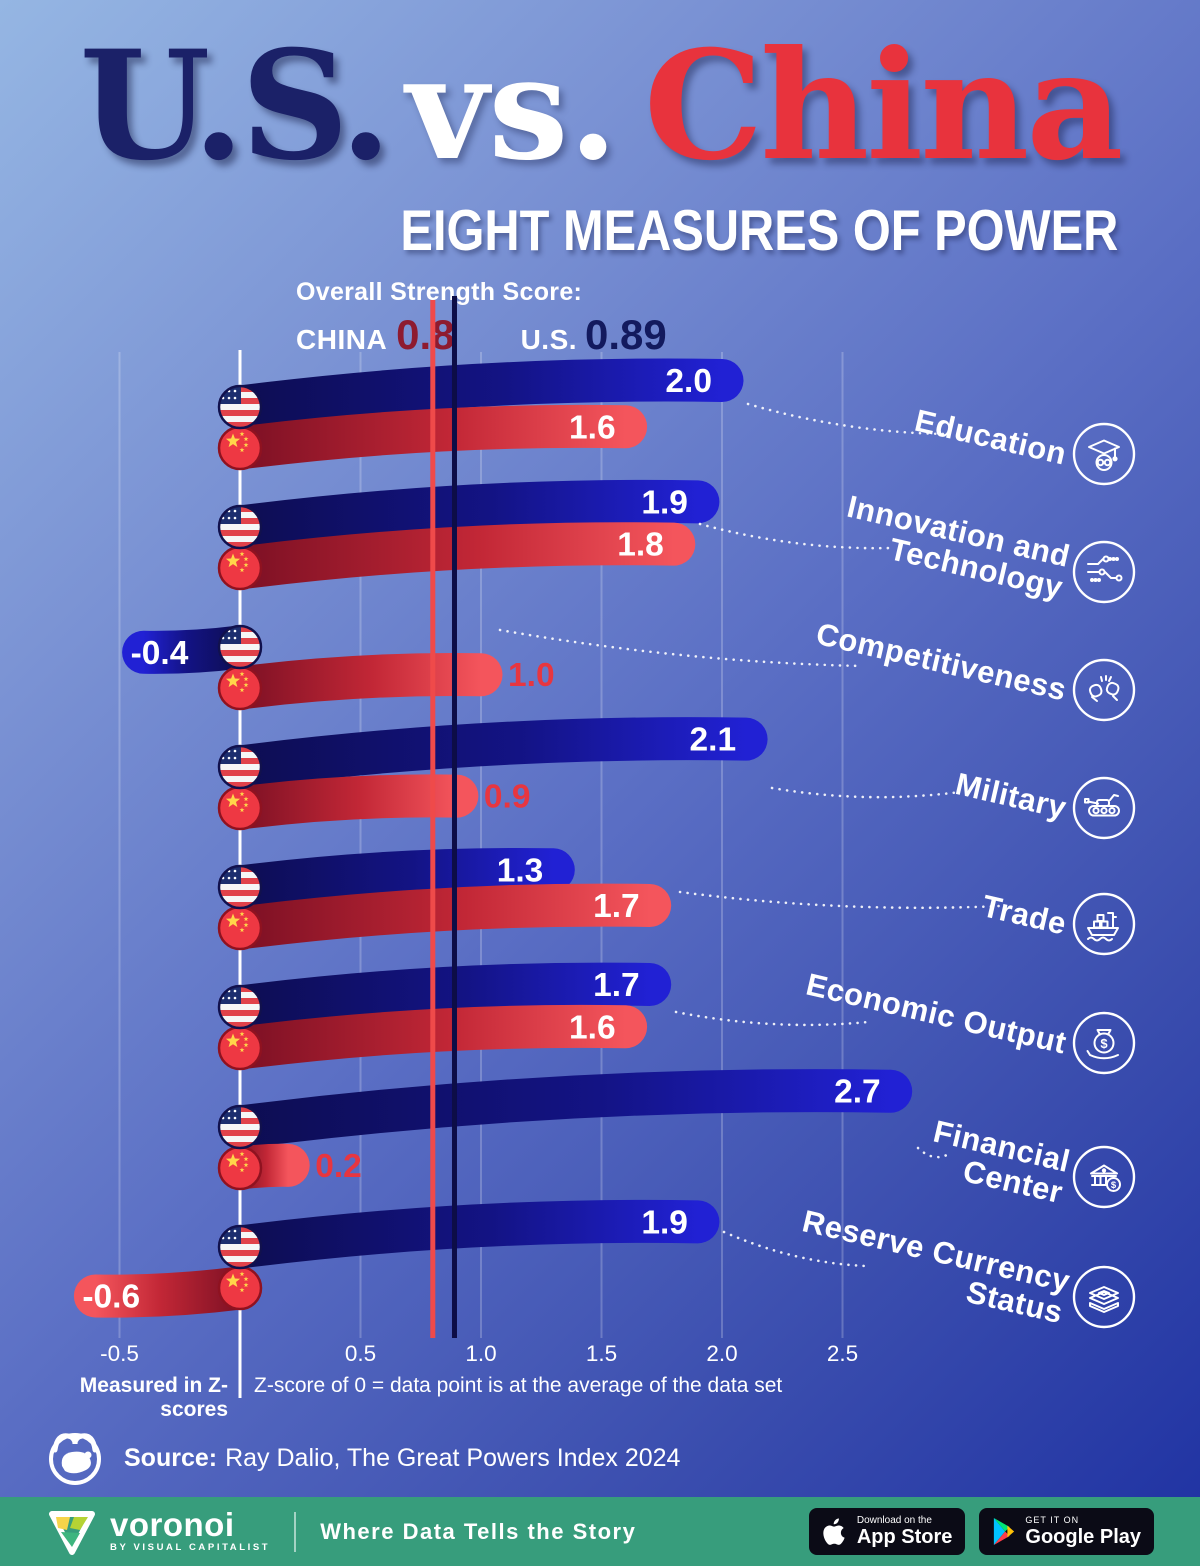  I want to click on dollar-glyph: $, so click(1114, 1185).